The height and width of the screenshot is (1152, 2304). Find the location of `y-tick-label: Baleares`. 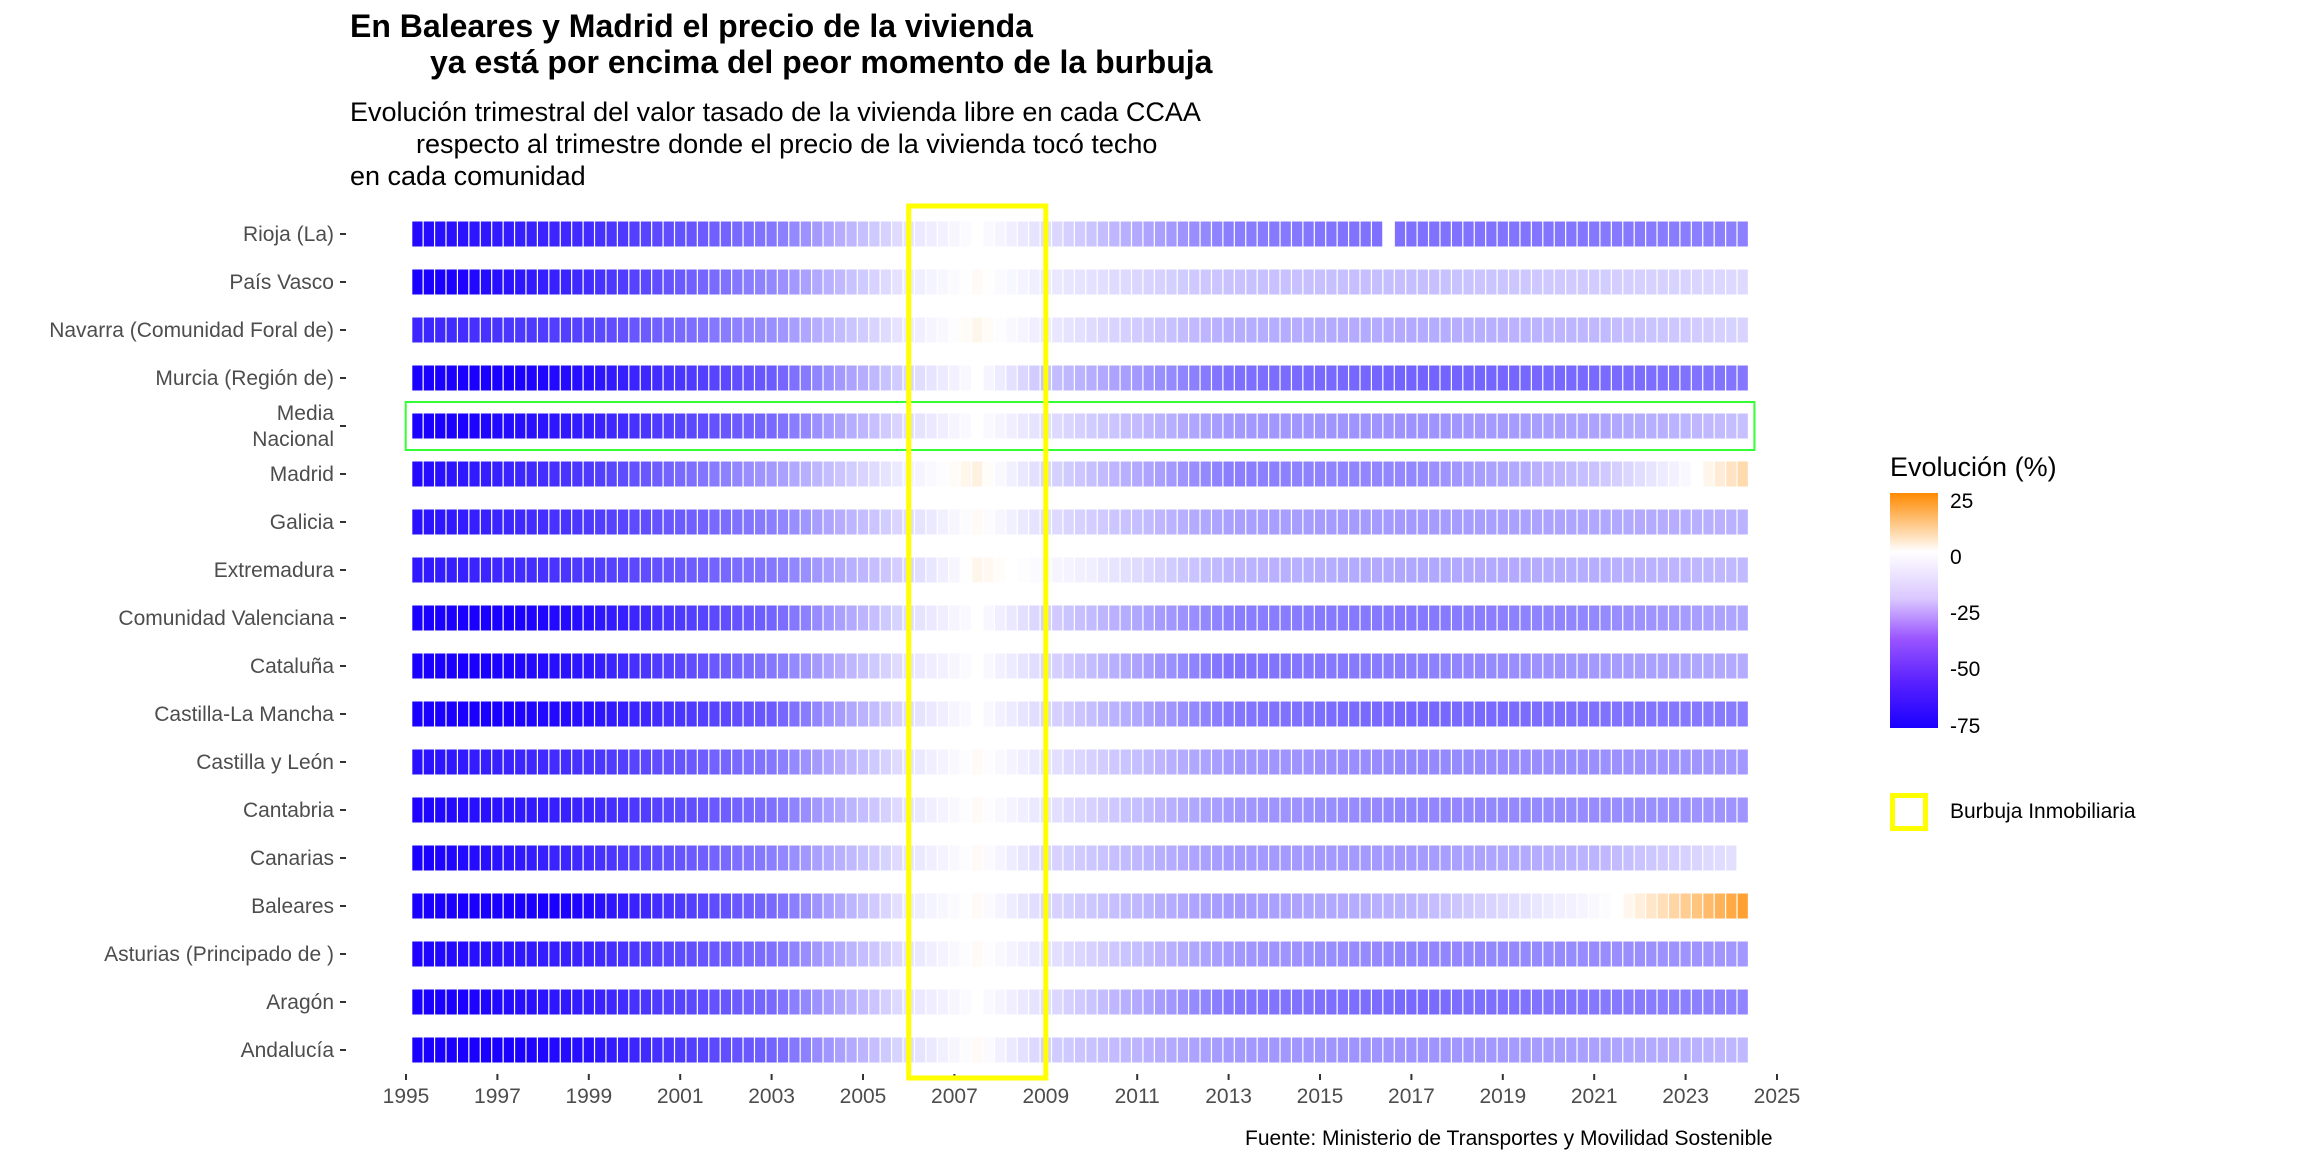

y-tick-label: Baleares is located at coordinates (292, 906).